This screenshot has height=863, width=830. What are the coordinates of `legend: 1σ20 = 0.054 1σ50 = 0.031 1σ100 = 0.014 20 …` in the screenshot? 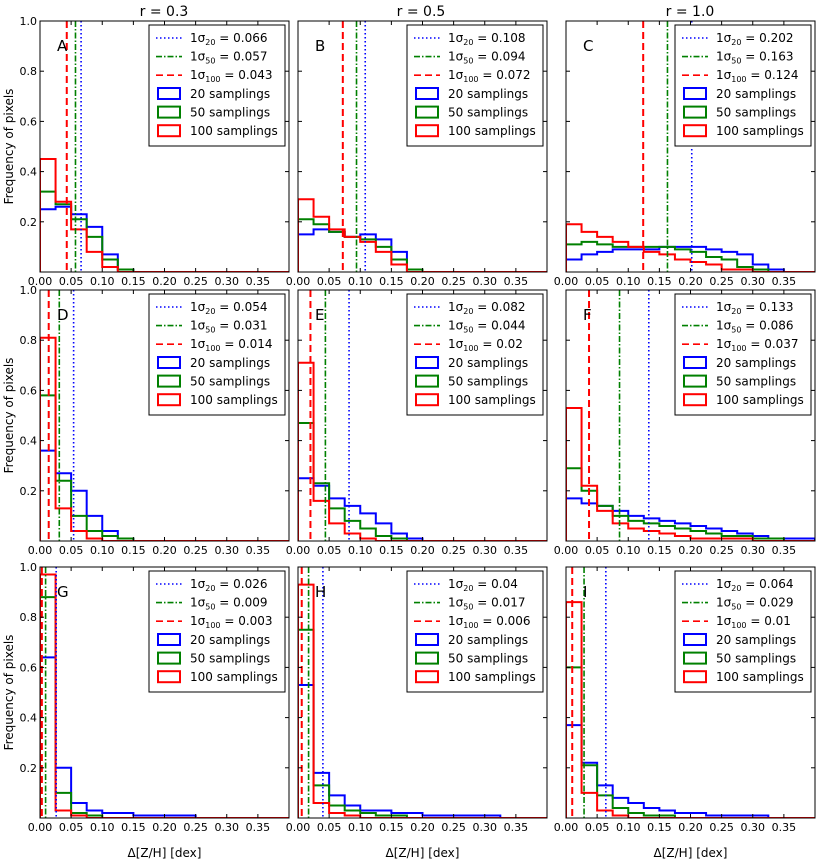 It's located at (217, 354).